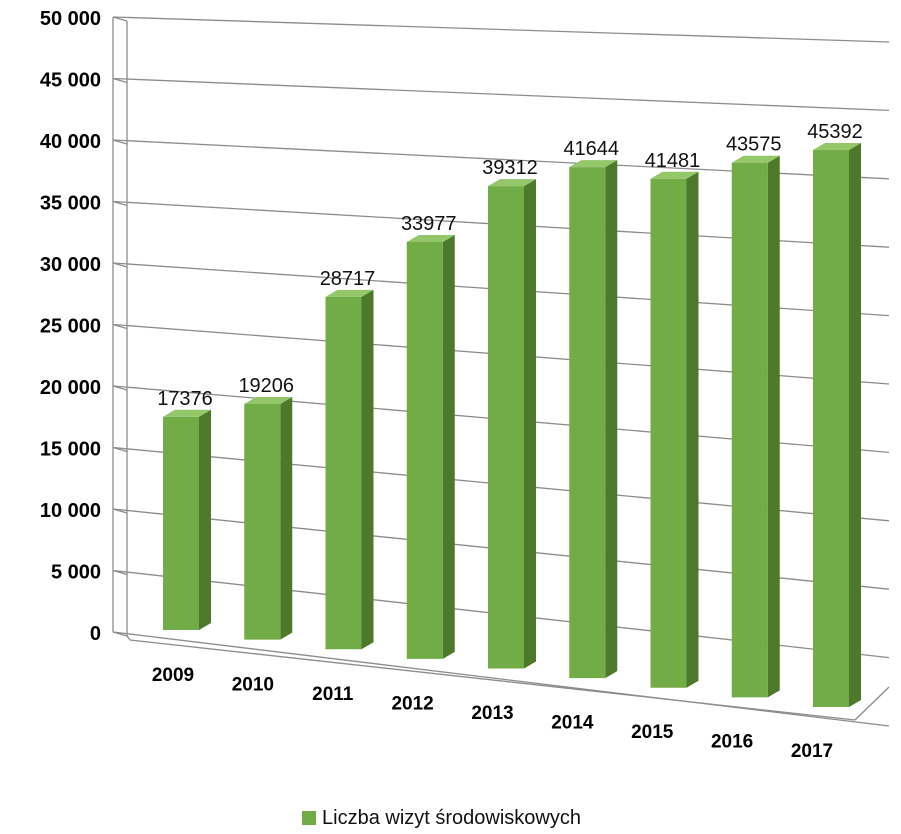 Image resolution: width=901 pixels, height=834 pixels. I want to click on x-axis-tick-labels: 2009 2010 2011 2012 2013 2014 2015 2016 2017, so click(492, 713).